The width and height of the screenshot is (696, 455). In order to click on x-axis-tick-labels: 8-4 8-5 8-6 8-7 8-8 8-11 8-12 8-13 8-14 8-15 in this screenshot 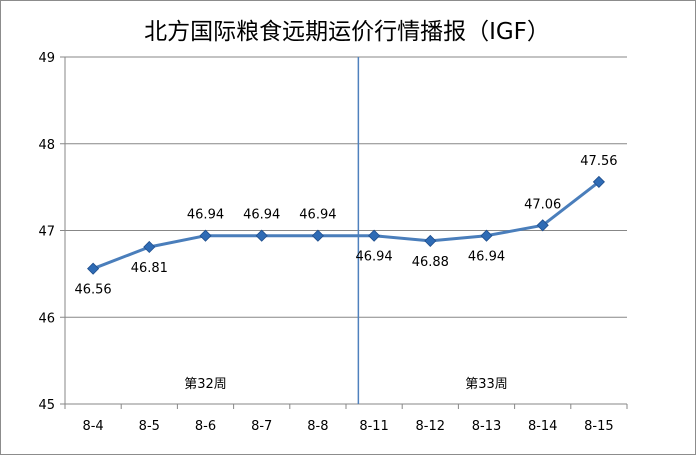, I will do `click(347, 426)`.